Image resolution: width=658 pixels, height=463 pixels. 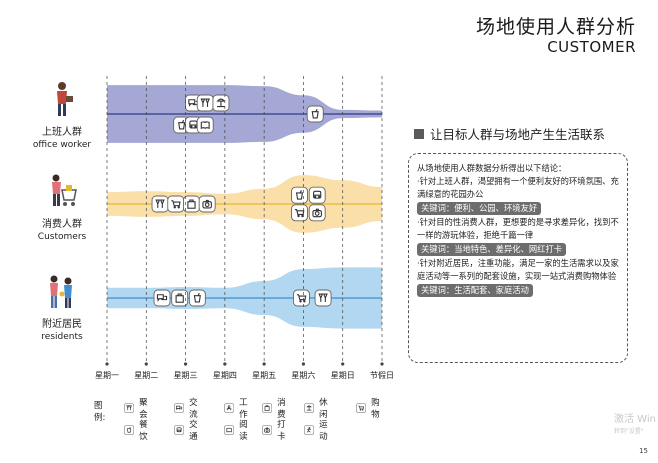 I want to click on day-label: 星期二, so click(x=146, y=375).